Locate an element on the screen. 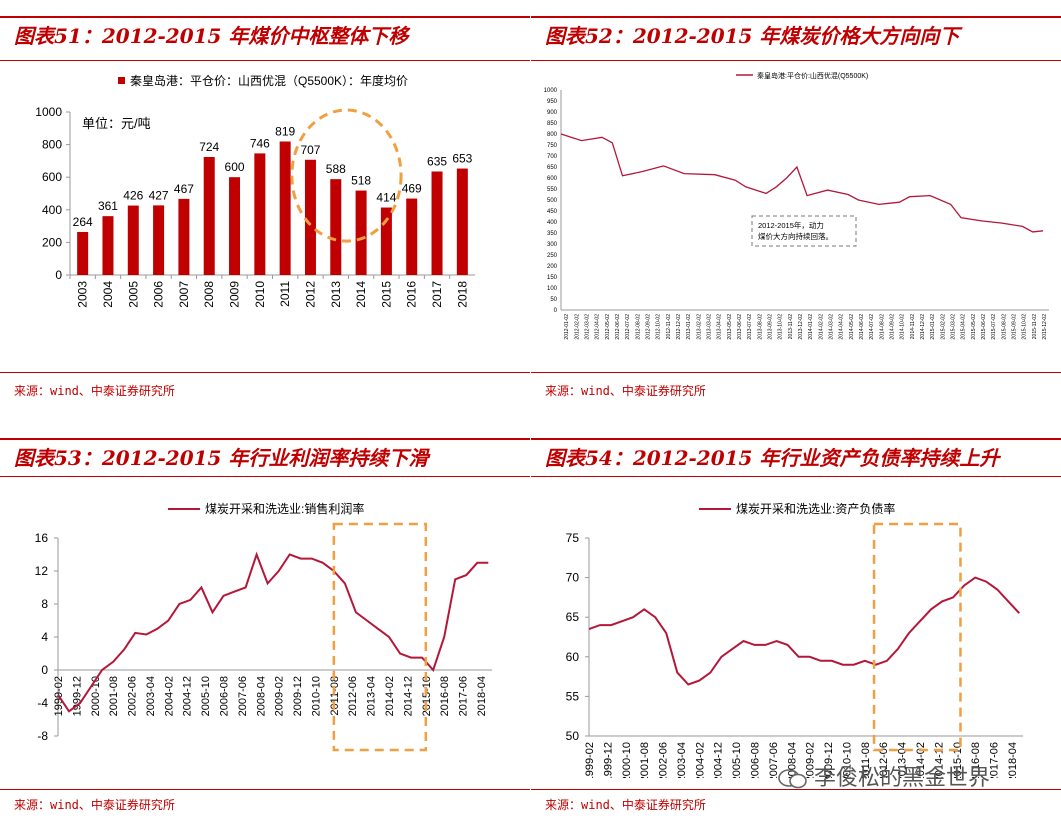 The image size is (1061, 820). x-tick-label: 2012-10-02 is located at coordinates (659, 327).